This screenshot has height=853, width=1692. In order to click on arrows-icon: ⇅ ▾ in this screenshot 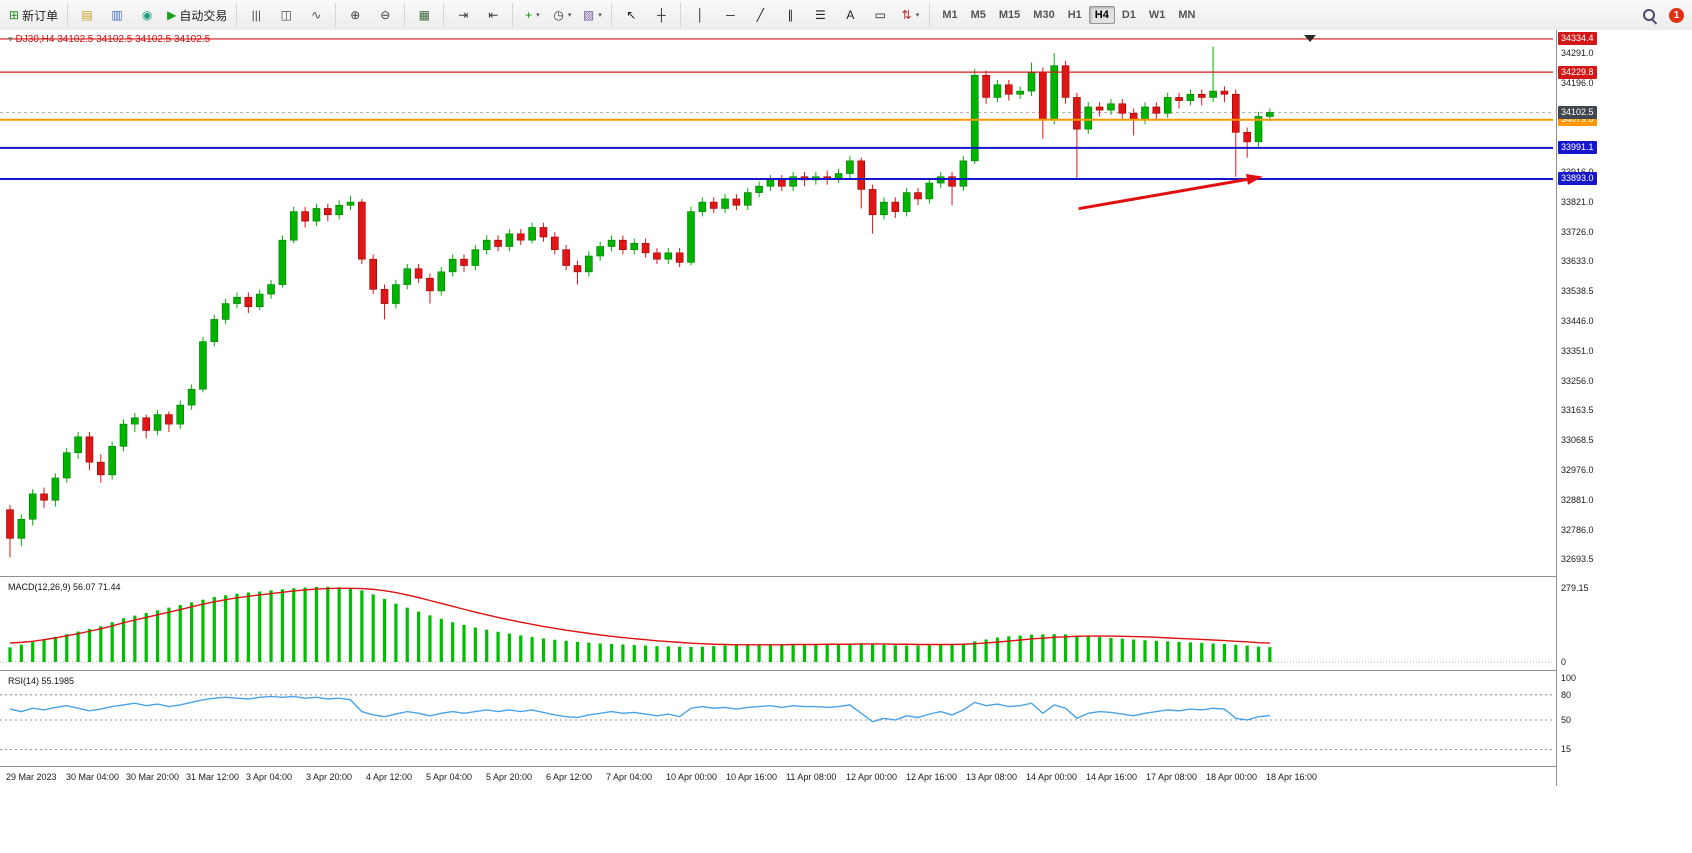, I will do `click(910, 15)`.